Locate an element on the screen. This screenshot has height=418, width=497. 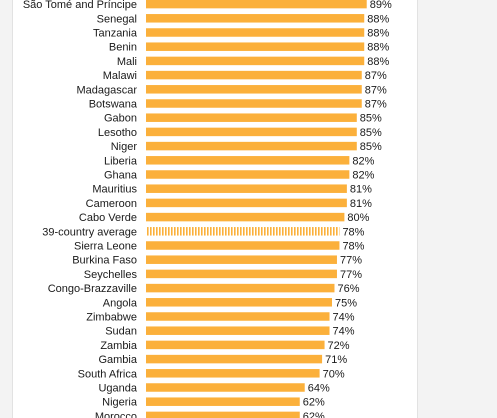
average-bar is located at coordinates (243, 231).